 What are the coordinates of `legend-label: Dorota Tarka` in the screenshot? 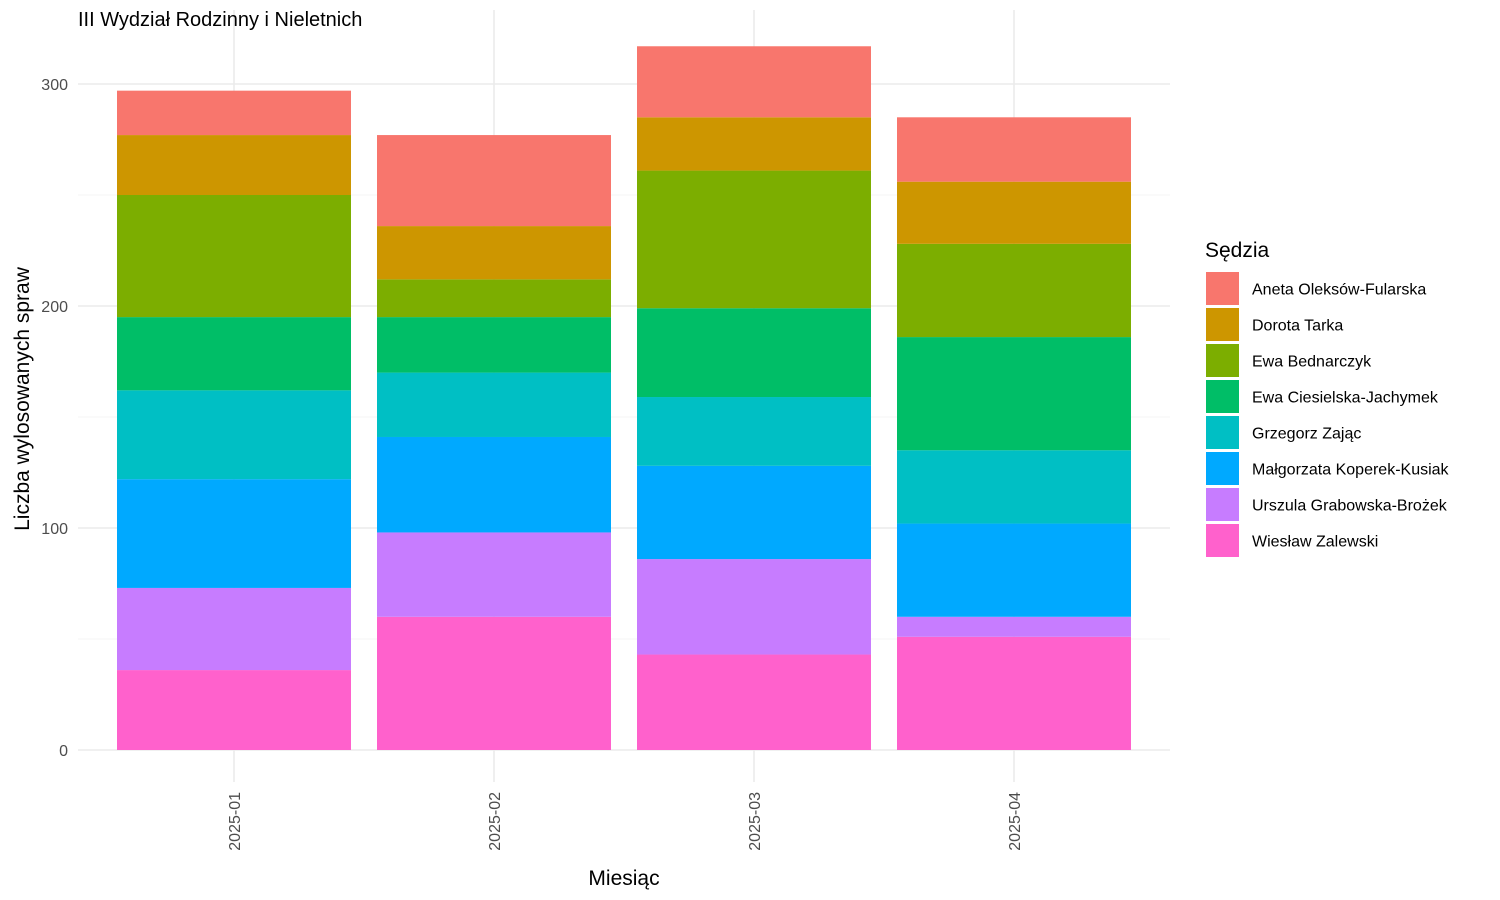 It's located at (1297, 326).